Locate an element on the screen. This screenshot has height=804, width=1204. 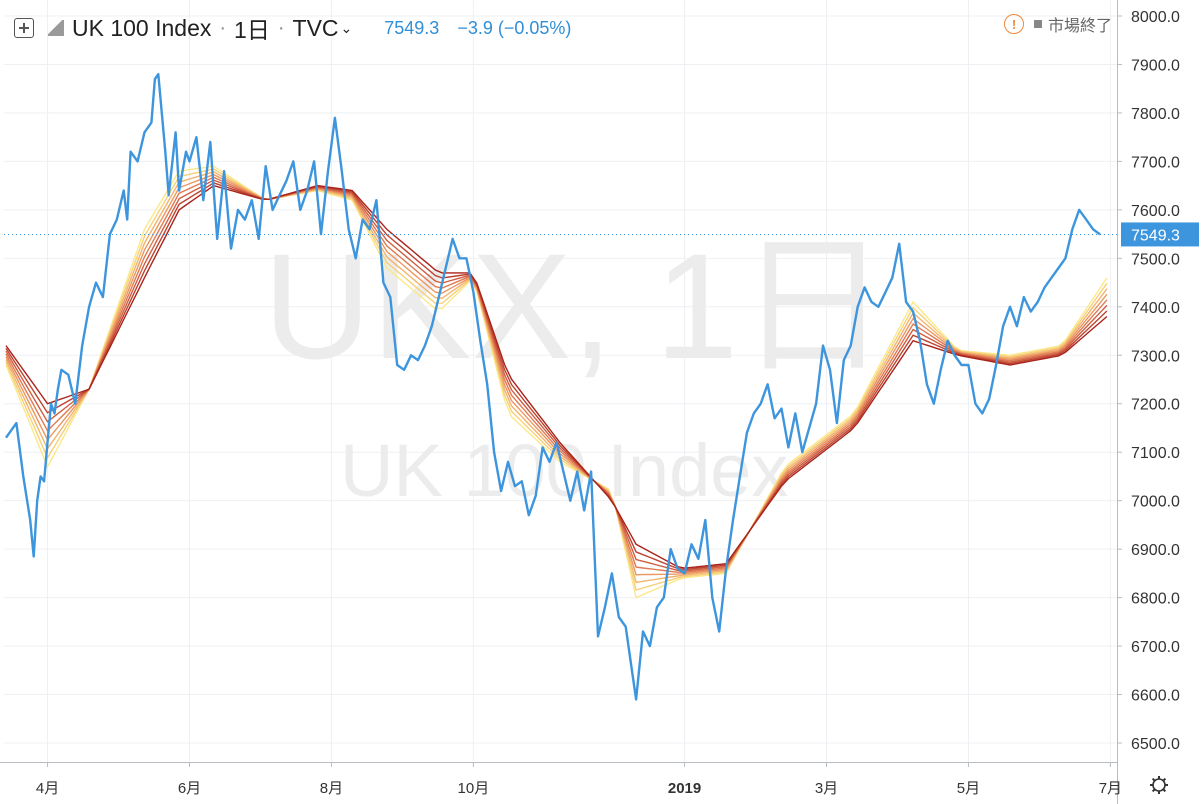
price-tick-label: 8000.0 is located at coordinates (1155, 17).